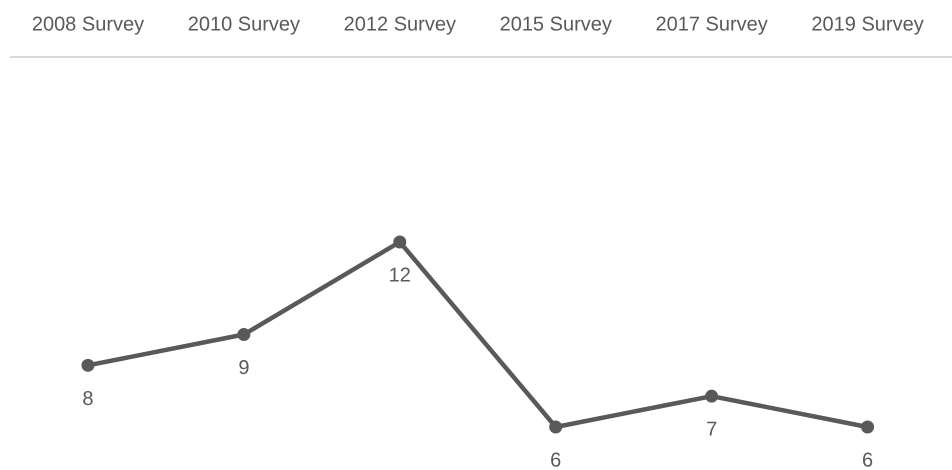 The image size is (952, 470). I want to click on data-label: 12, so click(399, 275).